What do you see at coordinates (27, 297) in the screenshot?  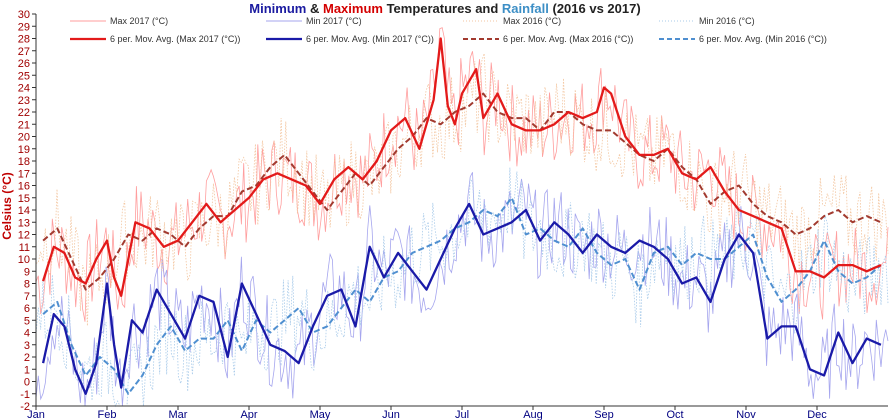 I see `y-tick-label: 7` at bounding box center [27, 297].